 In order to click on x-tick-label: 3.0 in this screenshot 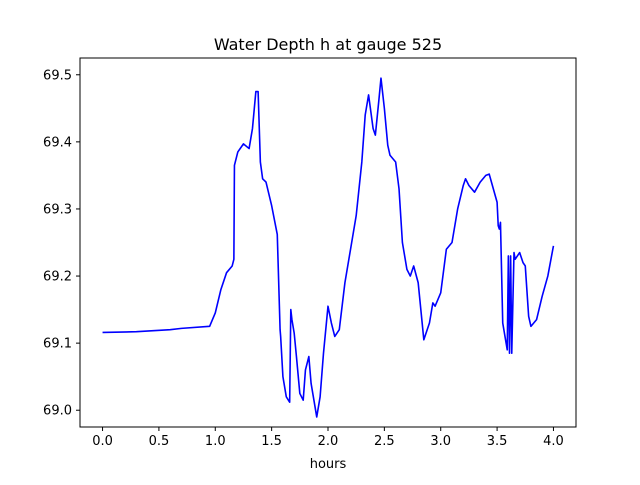, I will do `click(440, 441)`.